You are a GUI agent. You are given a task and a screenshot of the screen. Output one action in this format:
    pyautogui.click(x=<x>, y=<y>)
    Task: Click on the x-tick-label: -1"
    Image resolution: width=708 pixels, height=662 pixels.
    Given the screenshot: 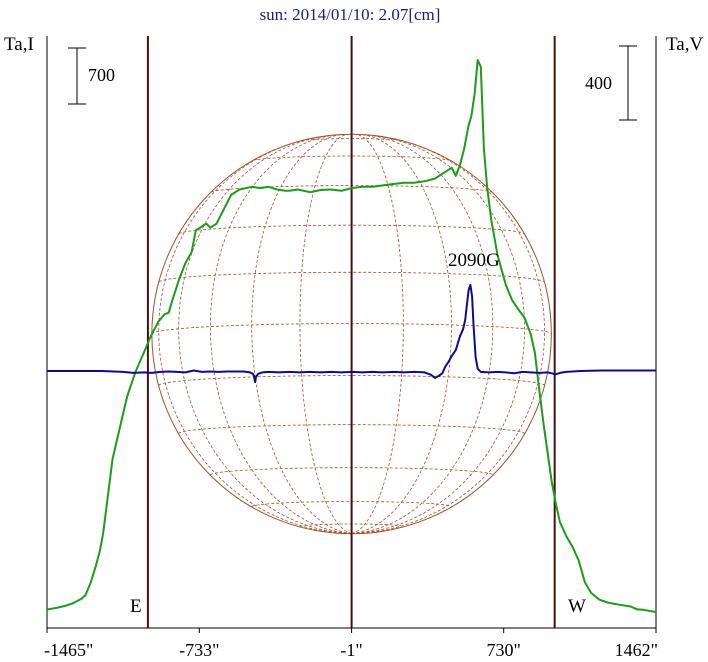 What is the action you would take?
    pyautogui.click(x=351, y=650)
    